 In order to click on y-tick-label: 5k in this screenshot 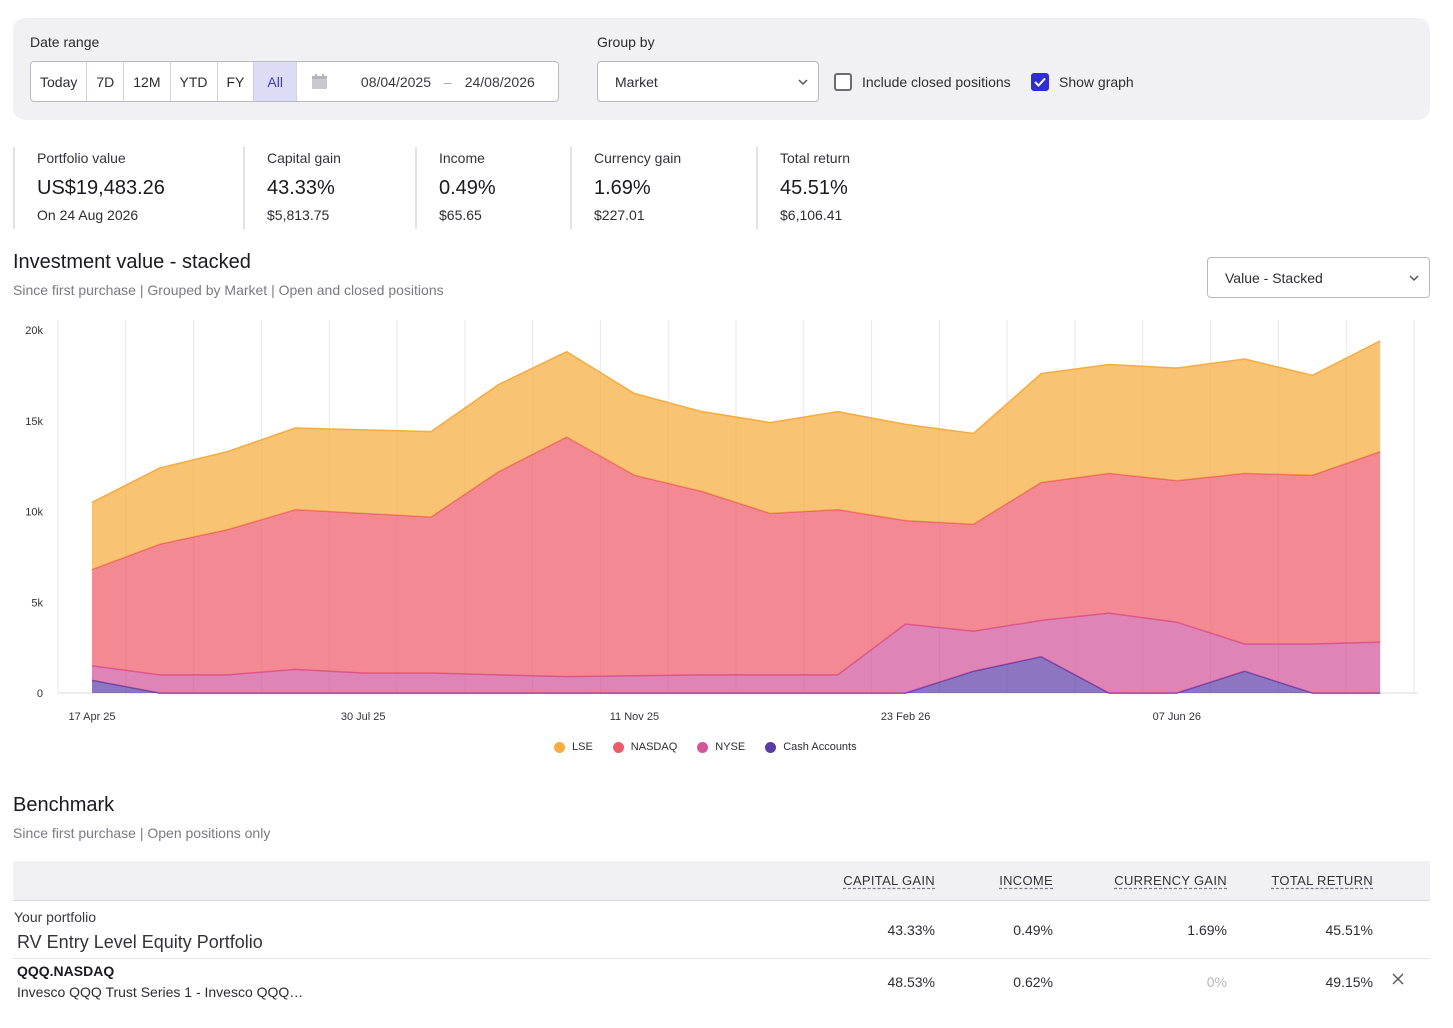, I will do `click(37, 603)`.